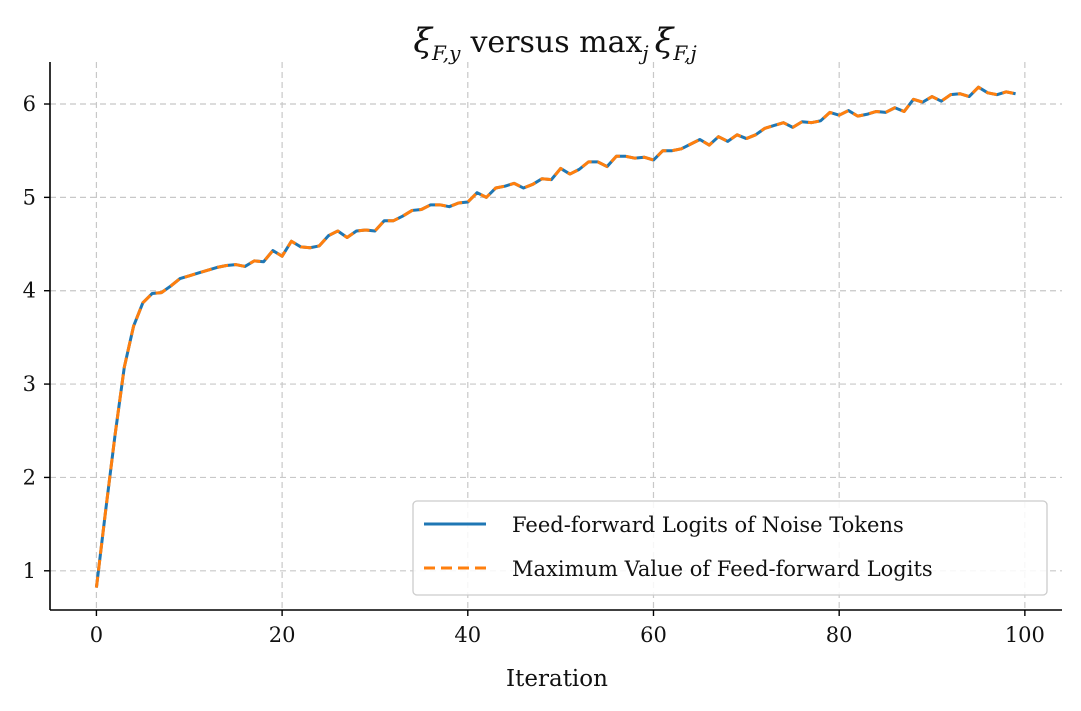 This screenshot has height=711, width=1081. I want to click on legend-label-max-value: Maximum Value of Feed-forward Logits, so click(722, 569).